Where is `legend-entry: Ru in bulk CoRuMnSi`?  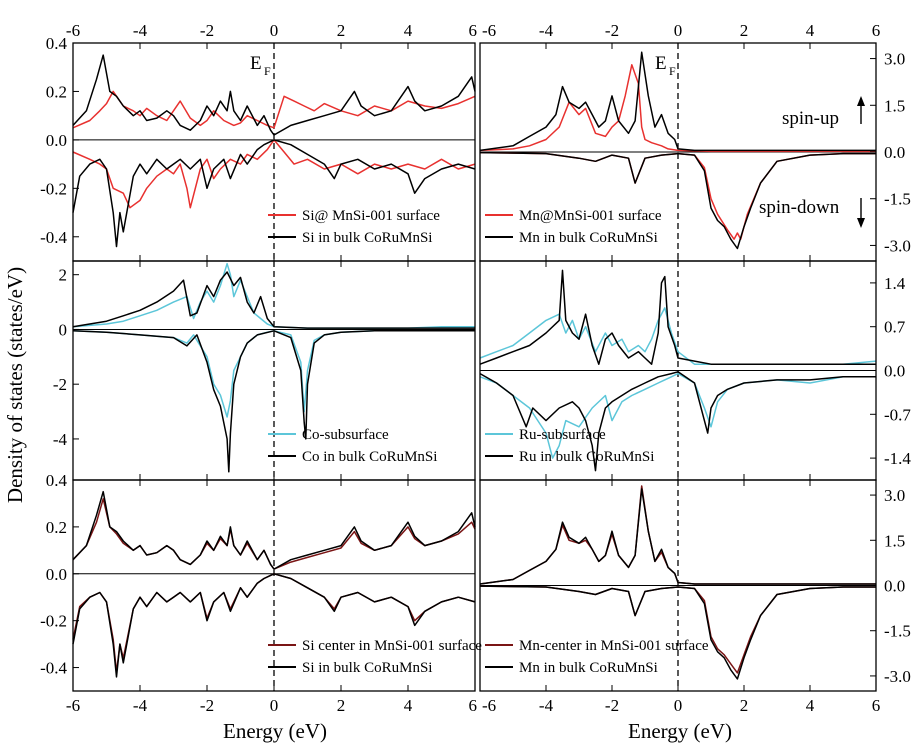 legend-entry: Ru in bulk CoRuMnSi is located at coordinates (569, 457).